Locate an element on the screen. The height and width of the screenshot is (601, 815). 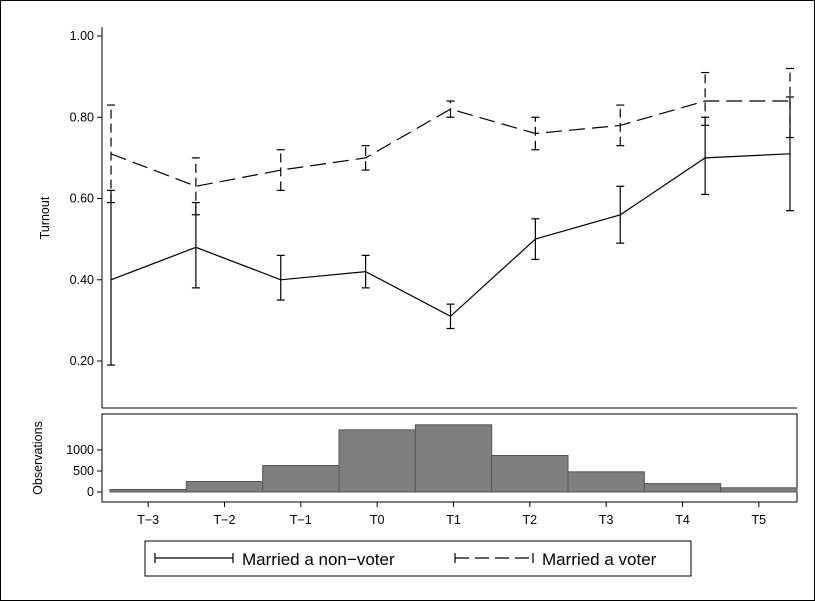
observation-bars is located at coordinates (453, 458).